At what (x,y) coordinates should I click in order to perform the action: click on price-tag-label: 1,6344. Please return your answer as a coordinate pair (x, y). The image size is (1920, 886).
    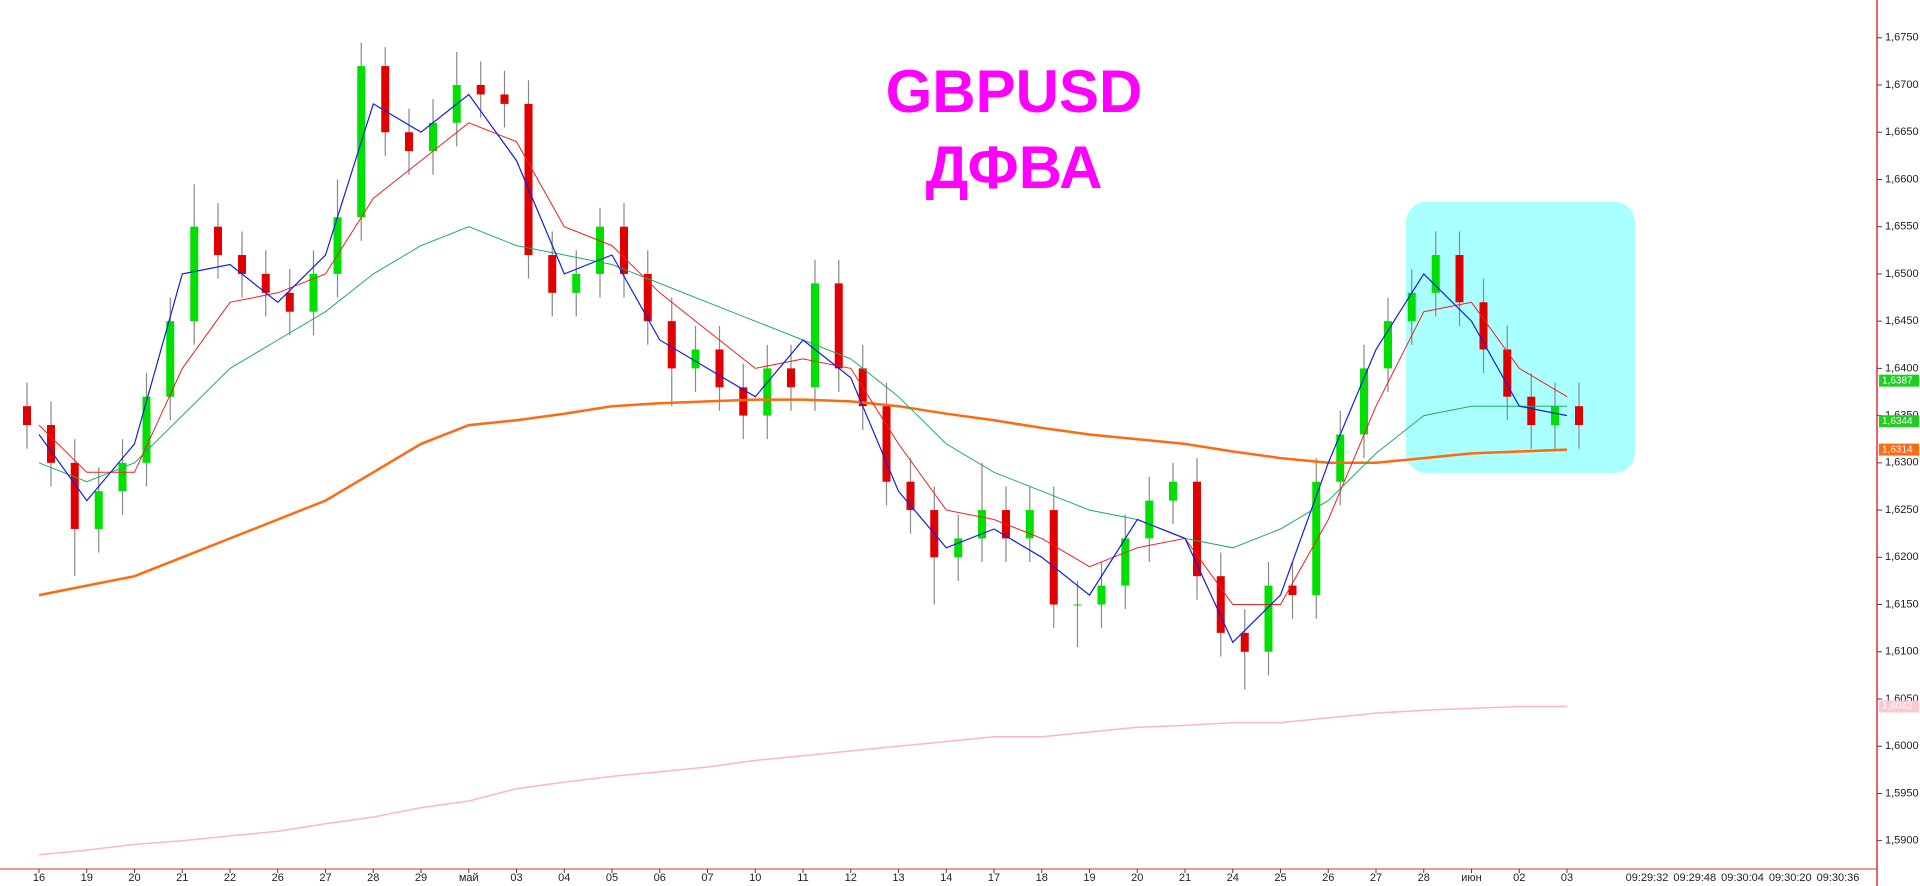
    Looking at the image, I should click on (1897, 421).